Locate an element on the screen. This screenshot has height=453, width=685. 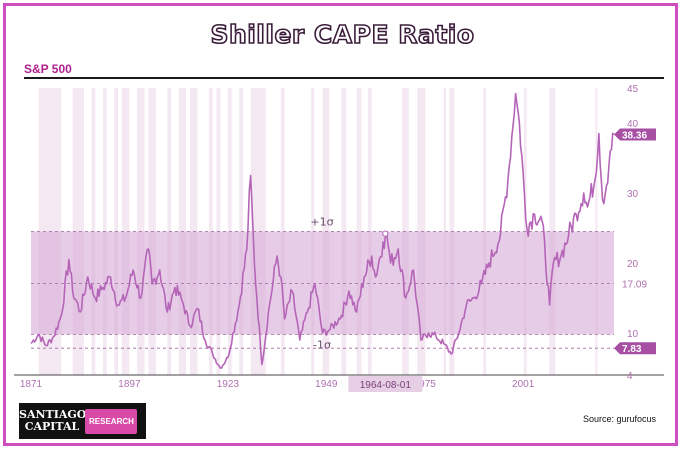
current-value-badge is located at coordinates (635, 134).